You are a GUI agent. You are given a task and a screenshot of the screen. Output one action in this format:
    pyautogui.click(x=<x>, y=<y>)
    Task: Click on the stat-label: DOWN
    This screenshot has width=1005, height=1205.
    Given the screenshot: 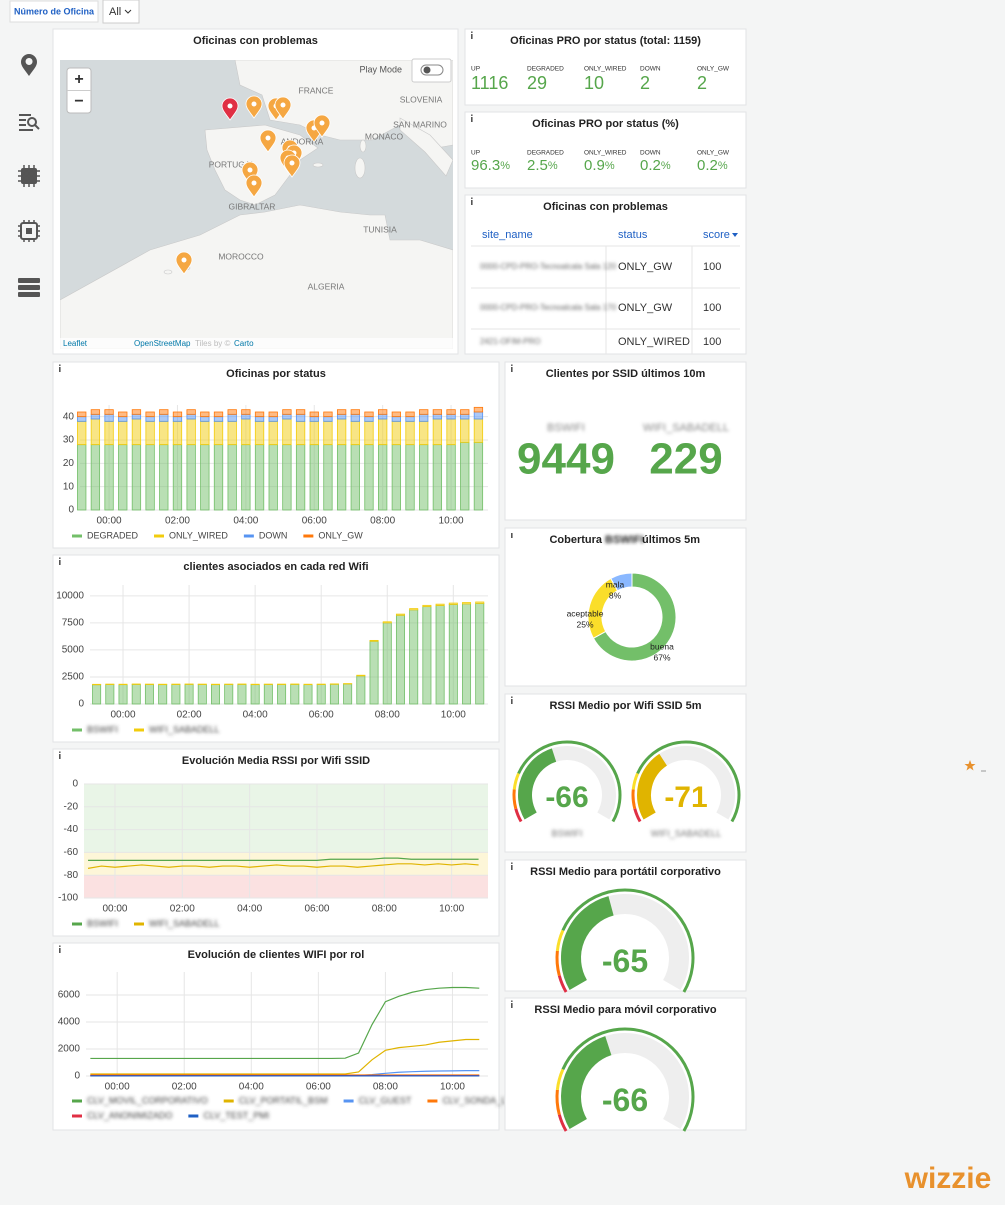 What is the action you would take?
    pyautogui.click(x=650, y=69)
    